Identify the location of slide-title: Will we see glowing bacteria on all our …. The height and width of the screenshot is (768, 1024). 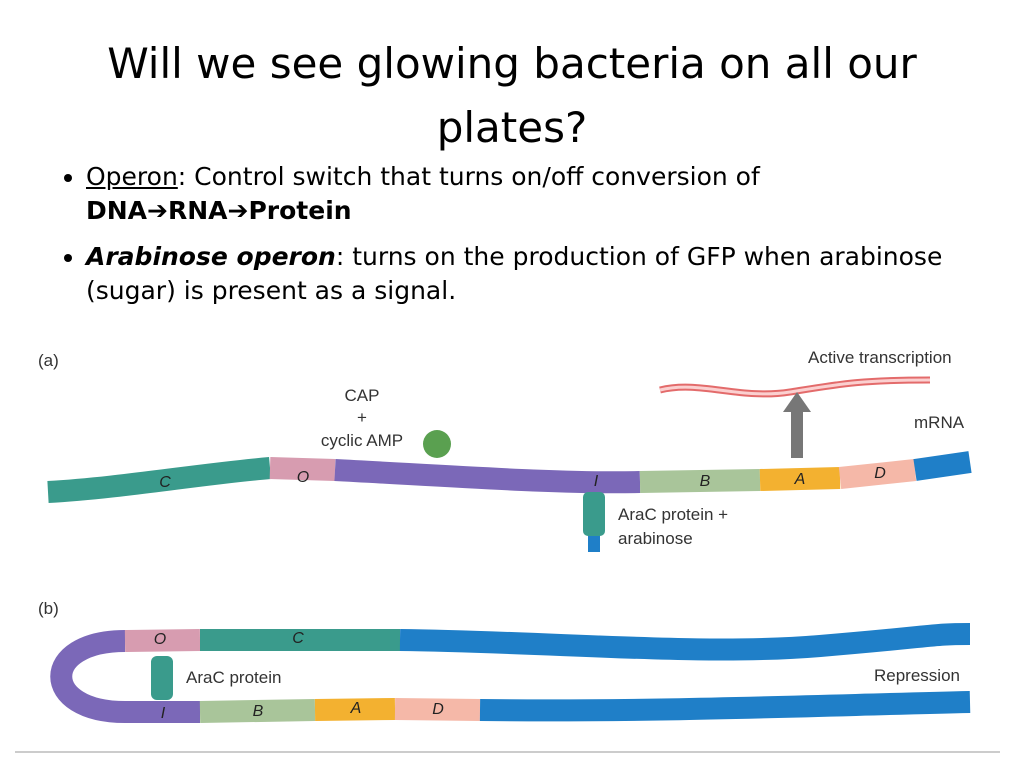
(512, 95).